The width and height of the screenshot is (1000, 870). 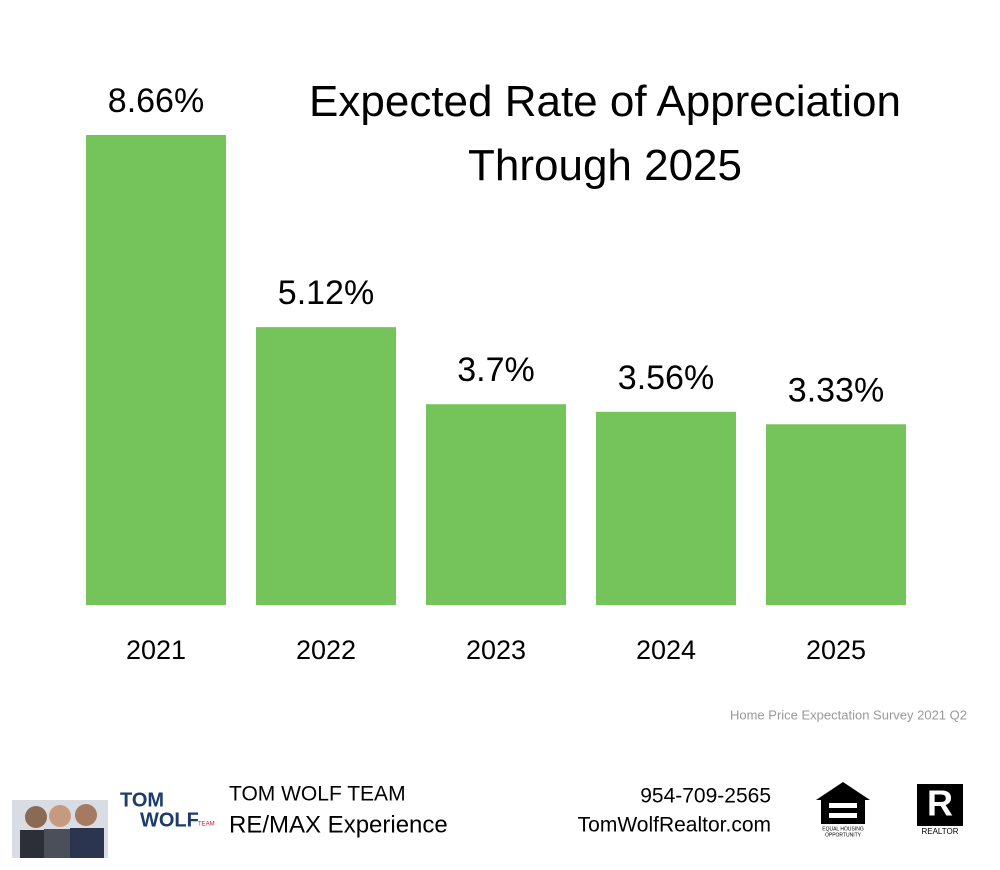 What do you see at coordinates (666, 650) in the screenshot?
I see `x-tick-label: 2024` at bounding box center [666, 650].